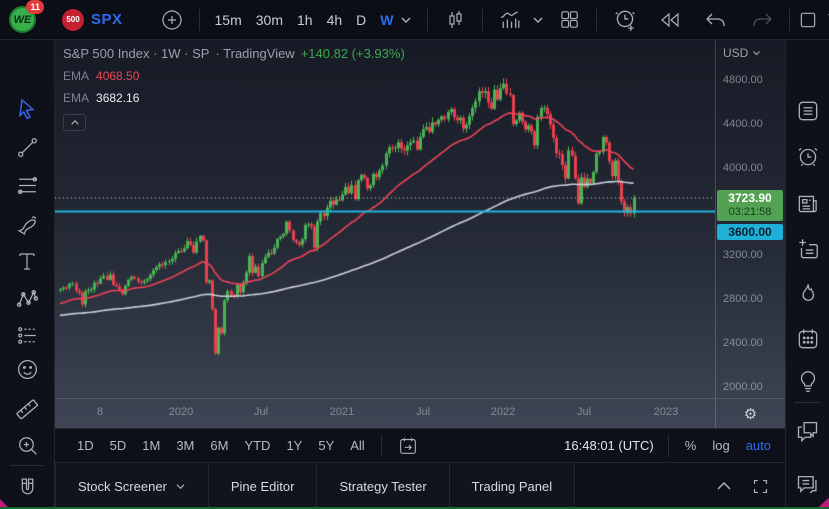 Image resolution: width=829 pixels, height=509 pixels. I want to click on timeframe-button-D: D, so click(361, 19).